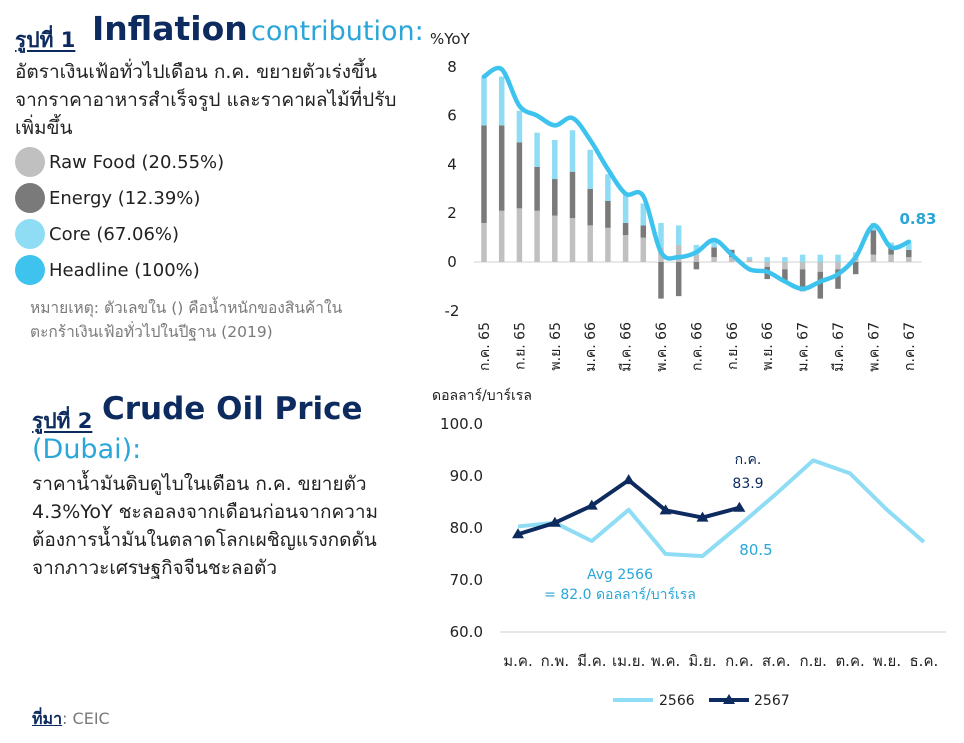 The image size is (964, 743). Describe the element at coordinates (776, 661) in the screenshot. I see `x-tick-label: ส.ค.` at that location.